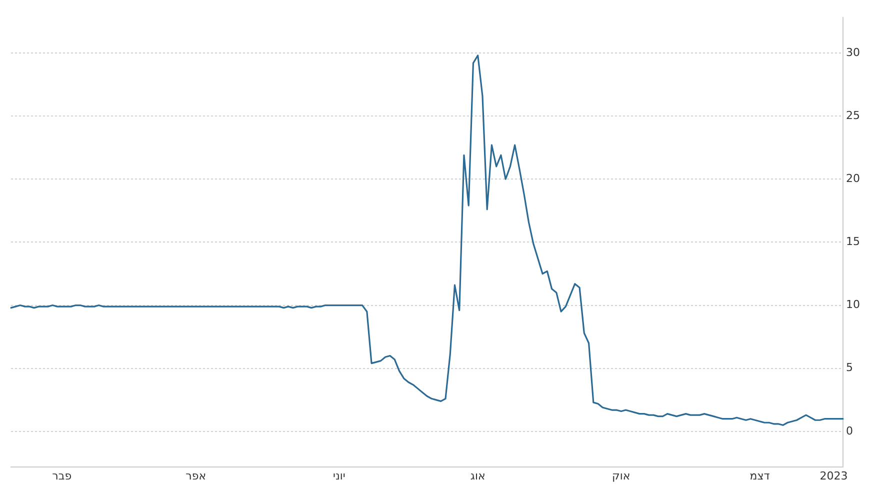 The image size is (875, 496). Describe the element at coordinates (853, 52) in the screenshot. I see `y-tick-label: 30` at that location.